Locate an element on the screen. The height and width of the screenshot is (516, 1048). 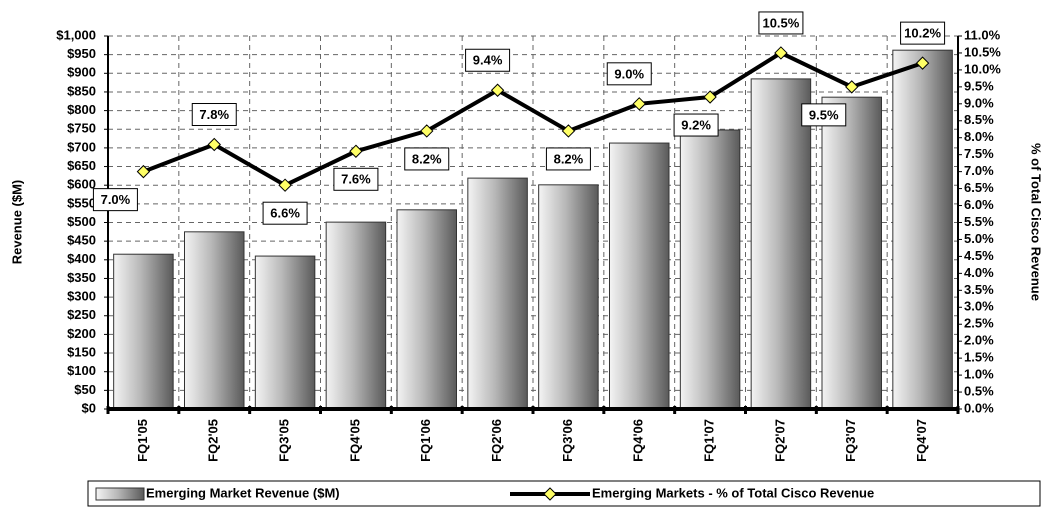
y-tick-label: $100 is located at coordinates (81, 370).